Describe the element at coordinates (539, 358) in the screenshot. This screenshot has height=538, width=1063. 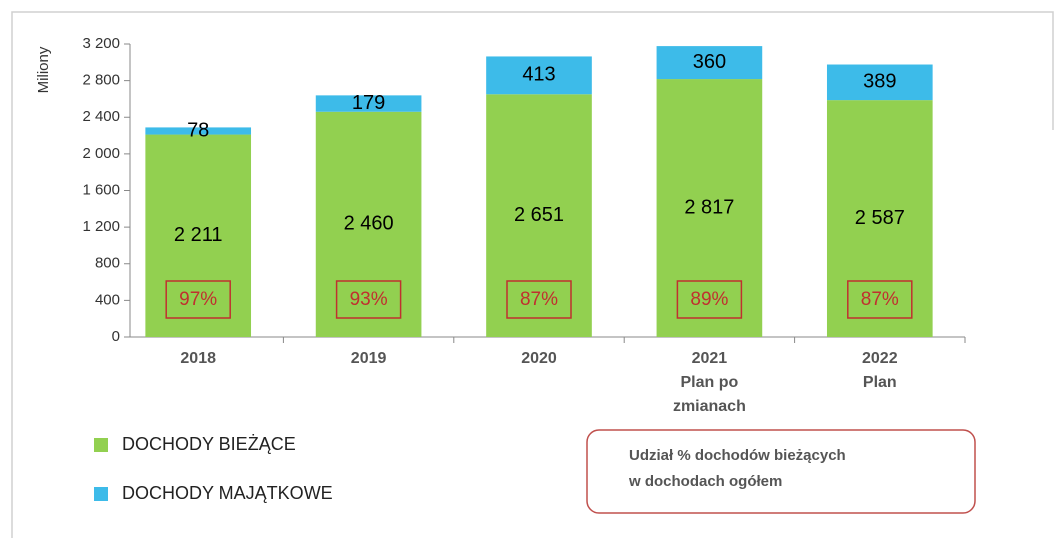
I see `x-tick-label: 2020` at that location.